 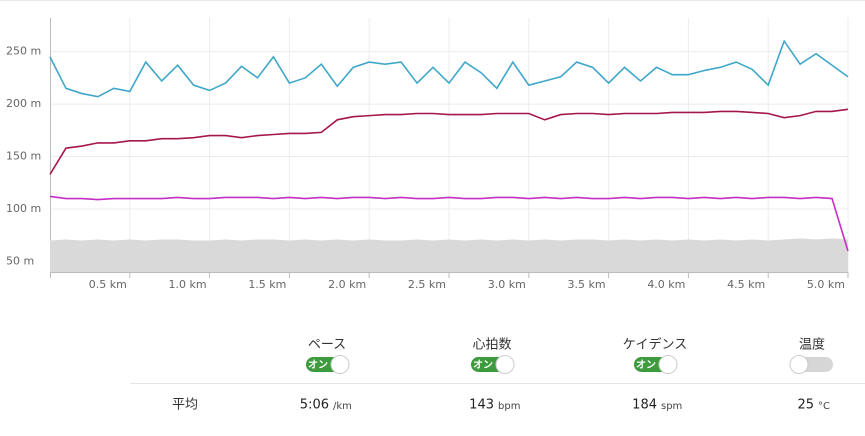 I want to click on summary-unit: °C, so click(x=824, y=406).